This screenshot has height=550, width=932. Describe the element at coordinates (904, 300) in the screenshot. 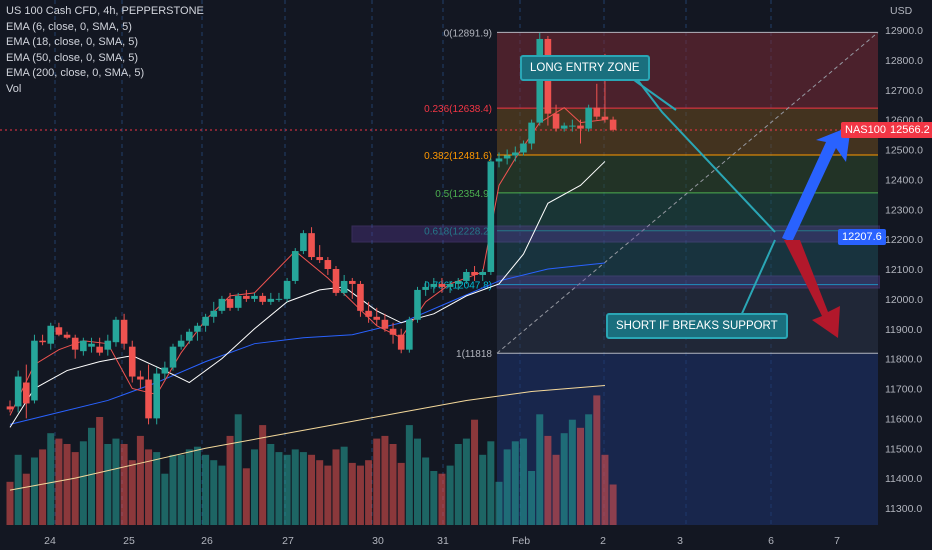

I see `y-tick-label: 12000.0` at that location.